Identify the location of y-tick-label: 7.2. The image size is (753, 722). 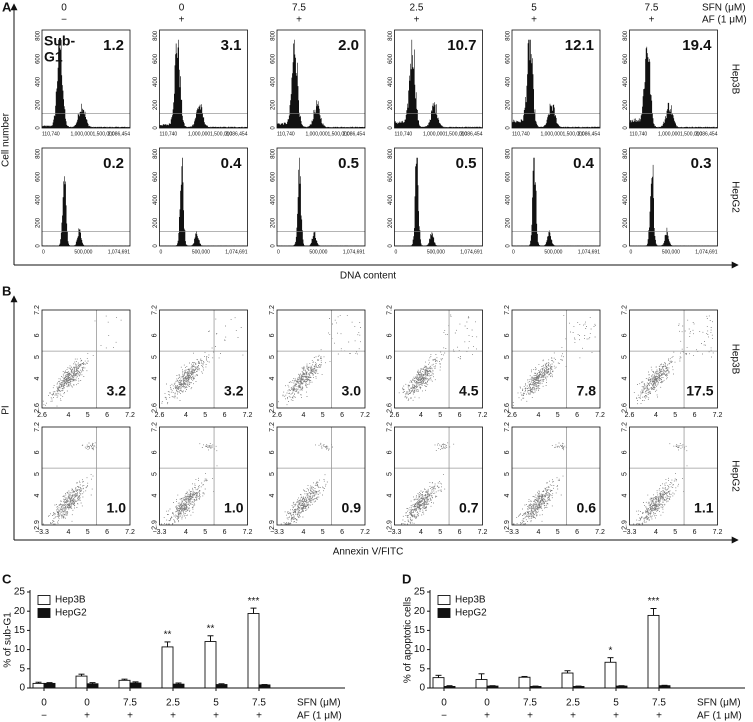
(389, 427).